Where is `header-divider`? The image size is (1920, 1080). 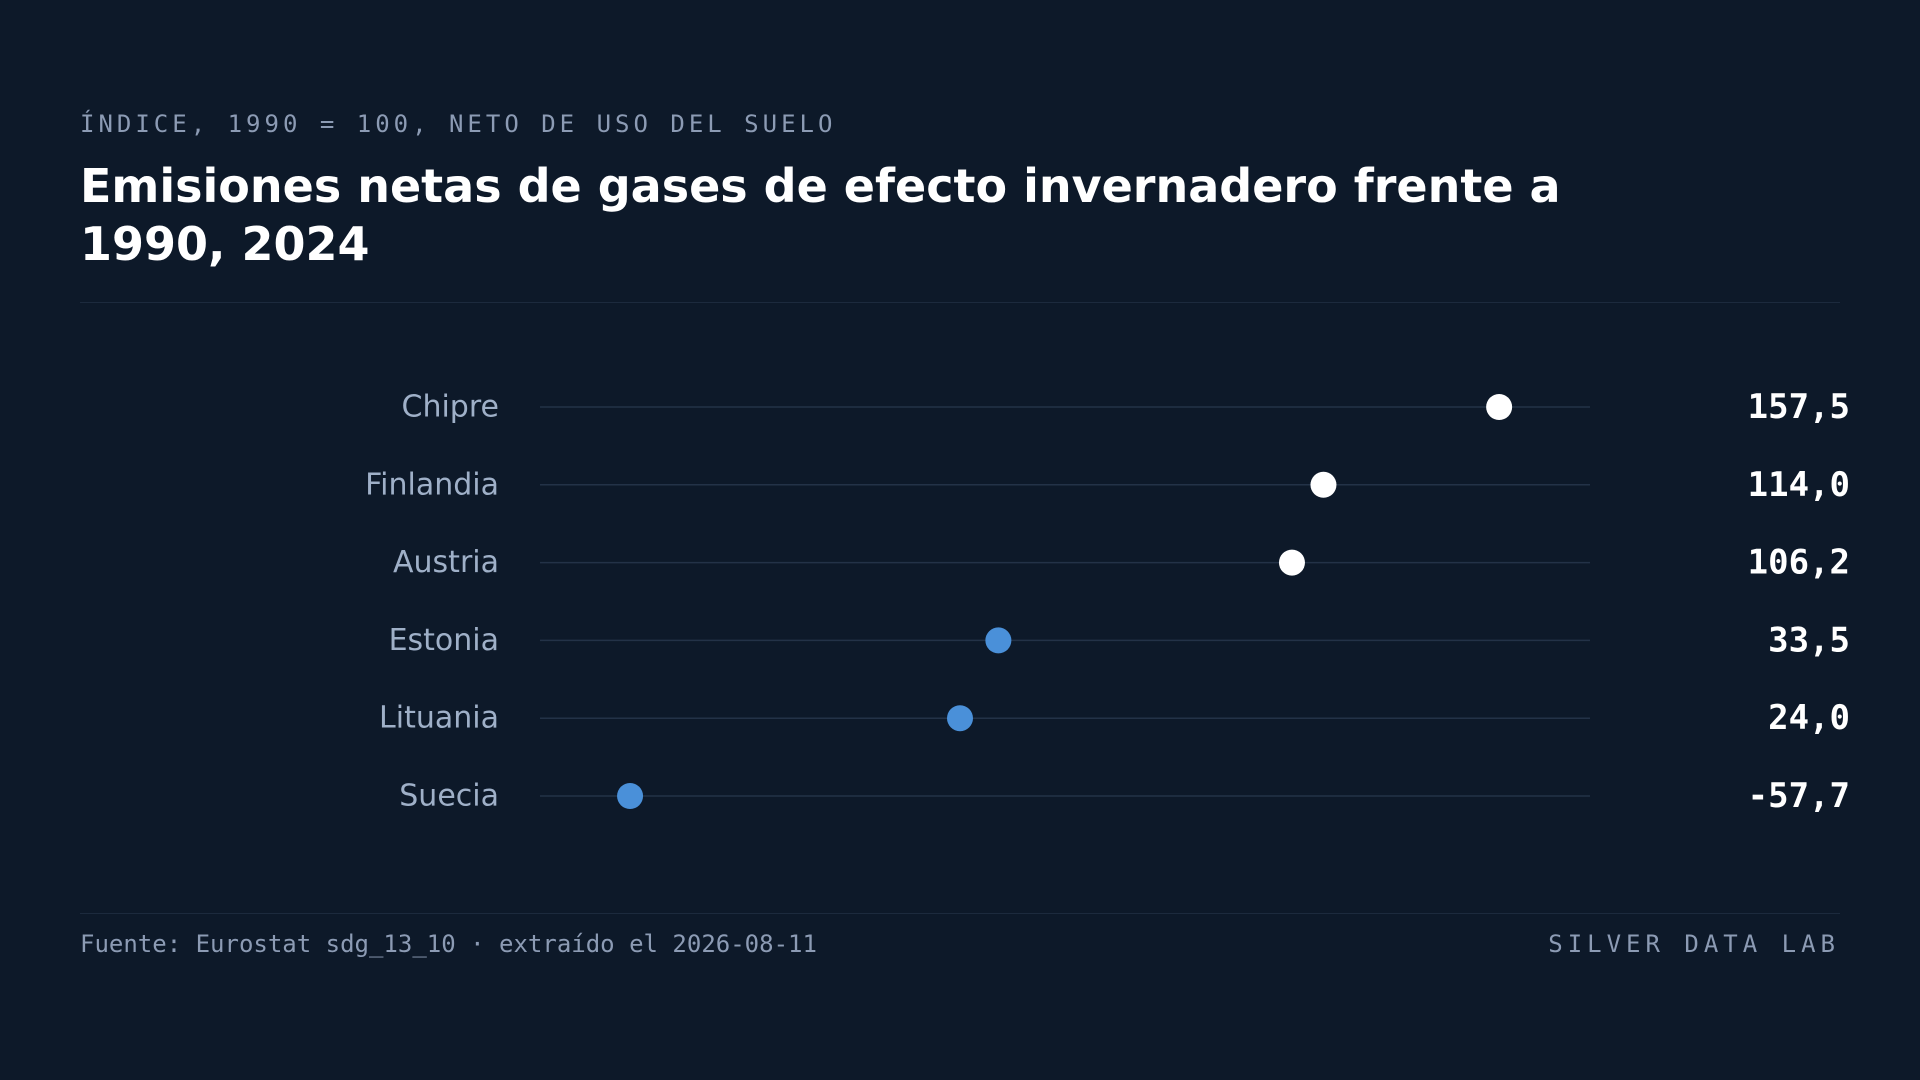 header-divider is located at coordinates (960, 302).